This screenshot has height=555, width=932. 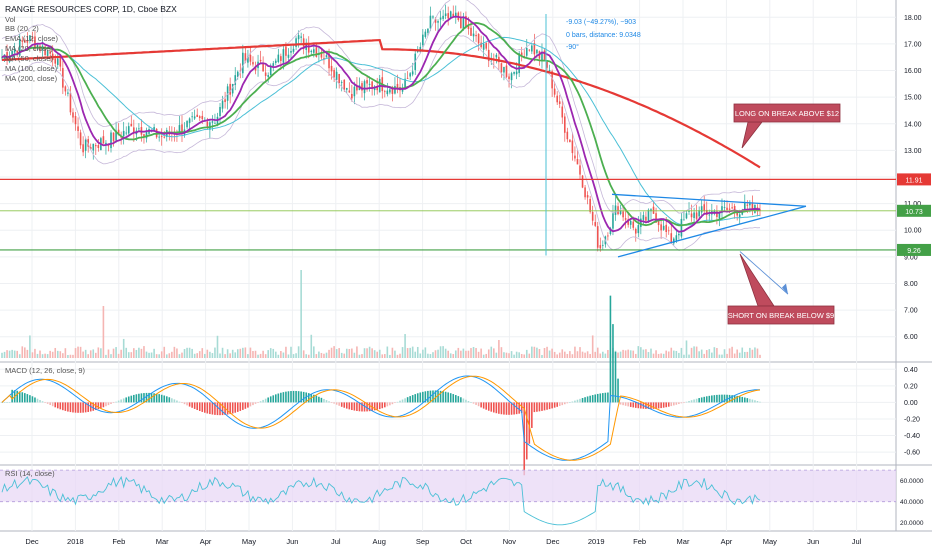 I want to click on long-callout: LONG ON BREAK ABOVE $12, so click(x=787, y=126).